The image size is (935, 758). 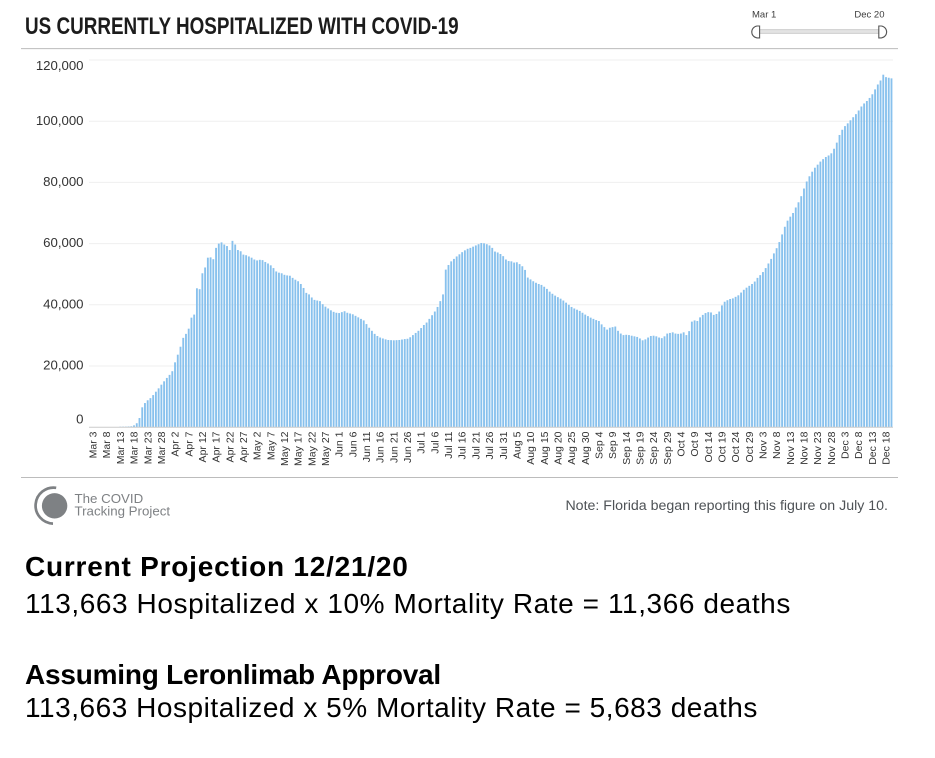 I want to click on svg-text: Sep 4, so click(x=599, y=445).